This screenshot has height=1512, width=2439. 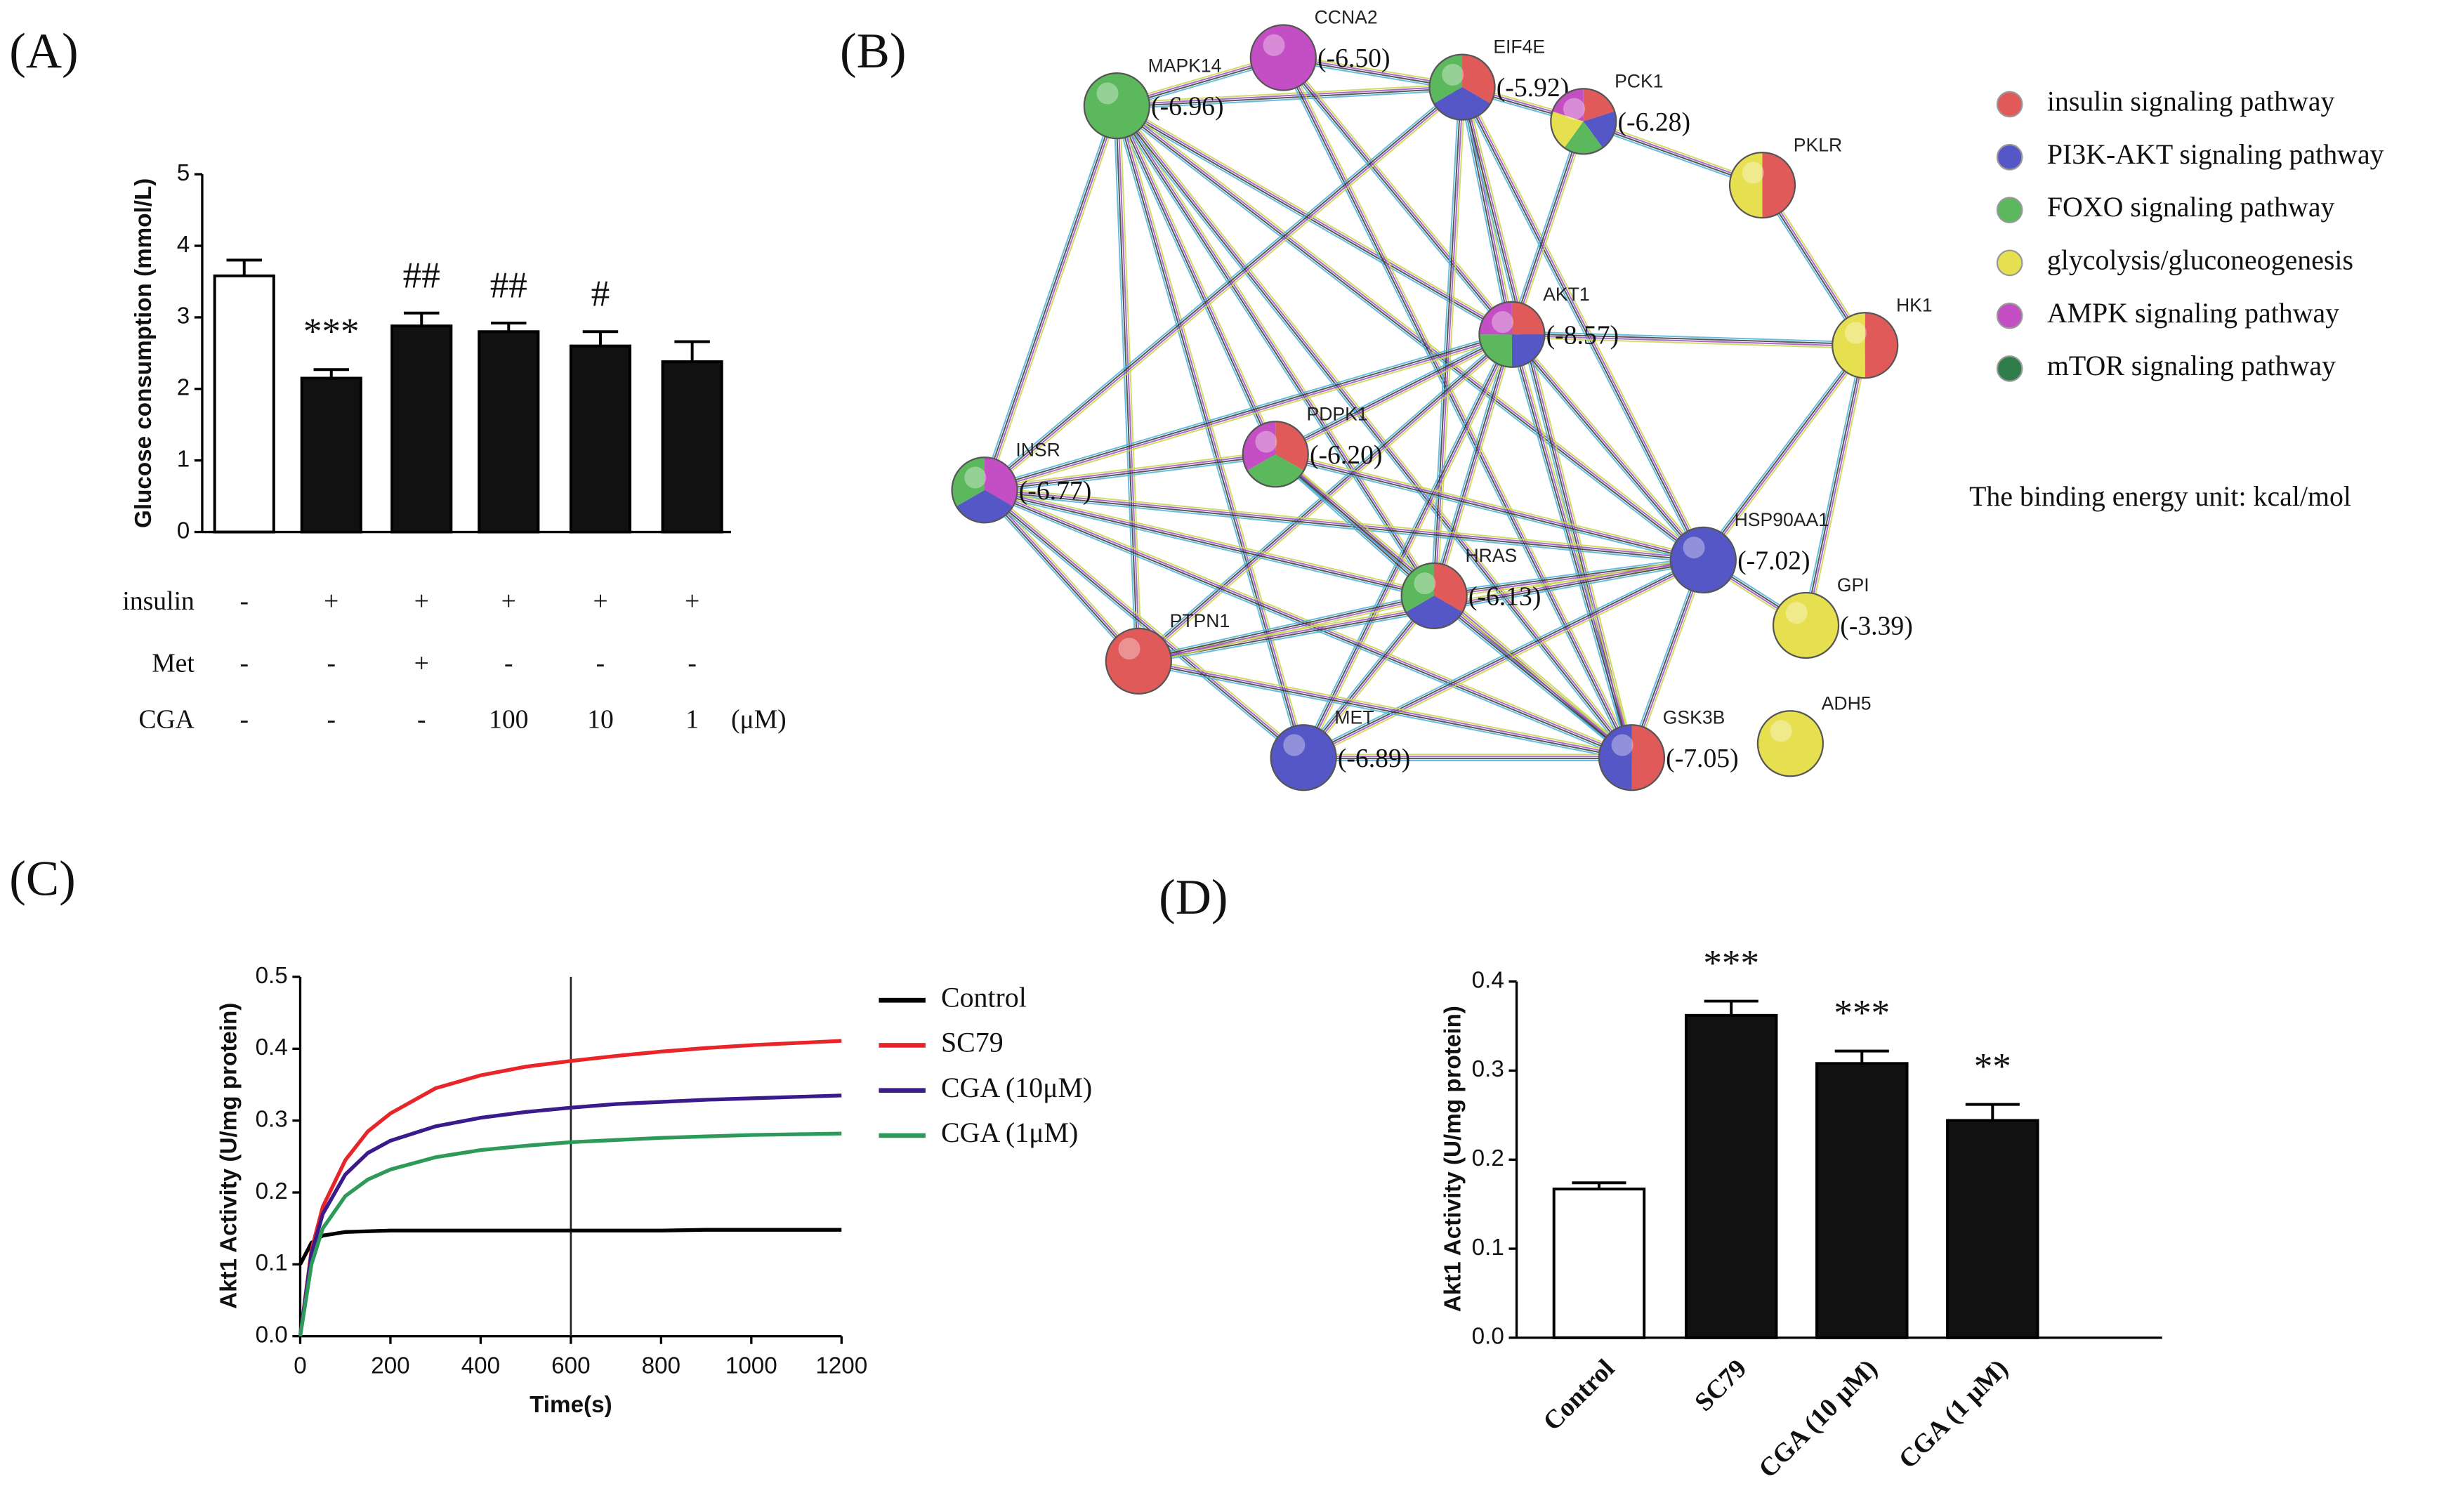 I want to click on condition-cell: -, so click(x=244, y=601).